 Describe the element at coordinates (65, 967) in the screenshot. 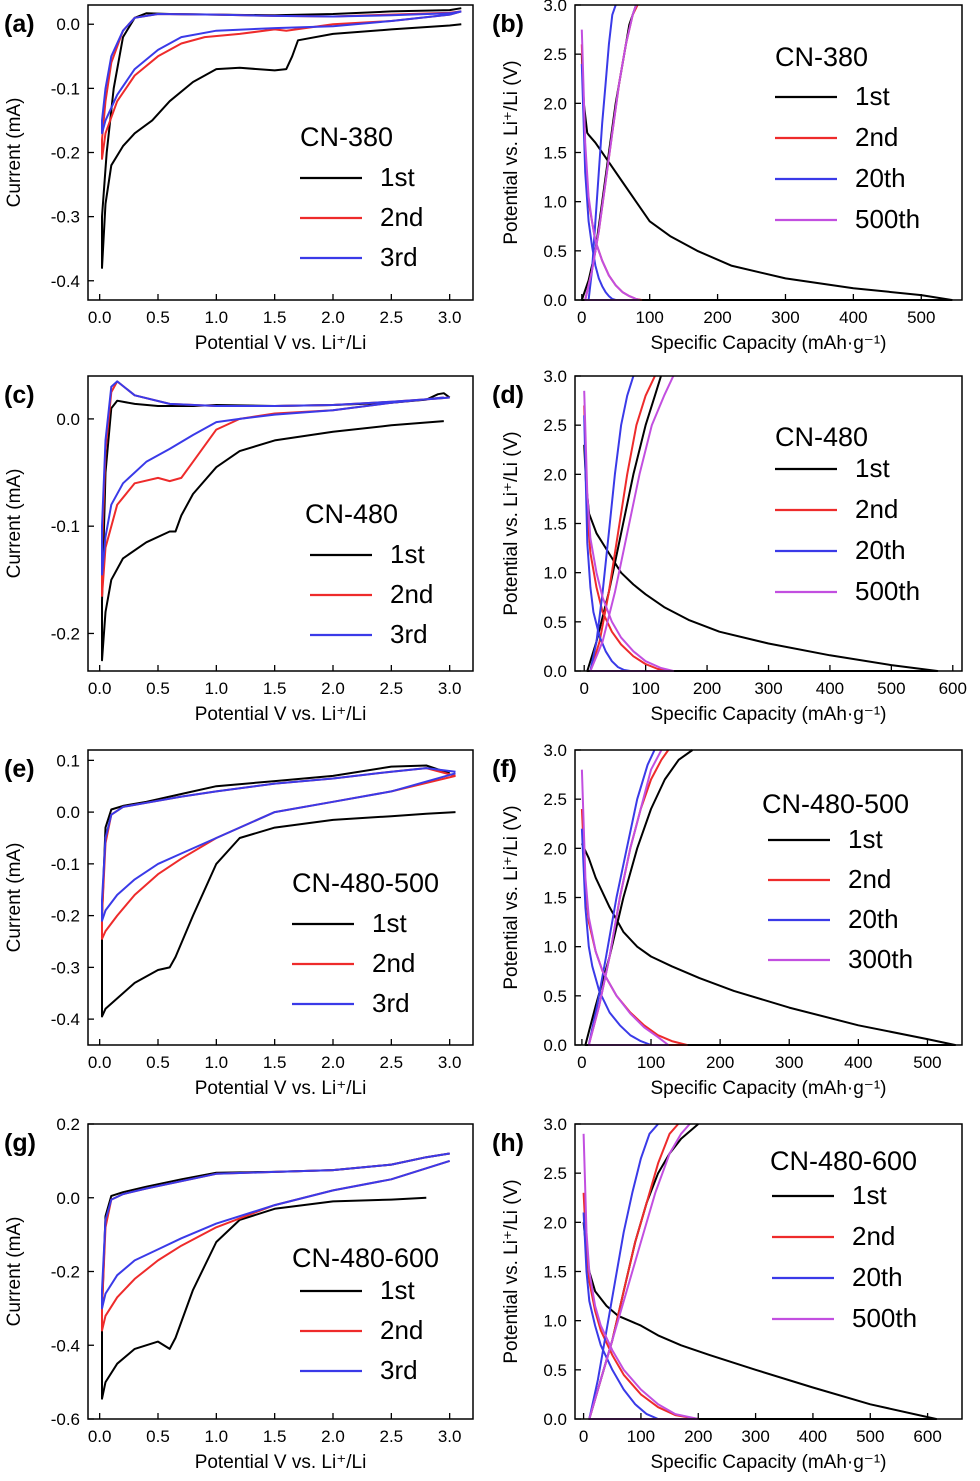

I see `y-tick-label: -0.3` at that location.